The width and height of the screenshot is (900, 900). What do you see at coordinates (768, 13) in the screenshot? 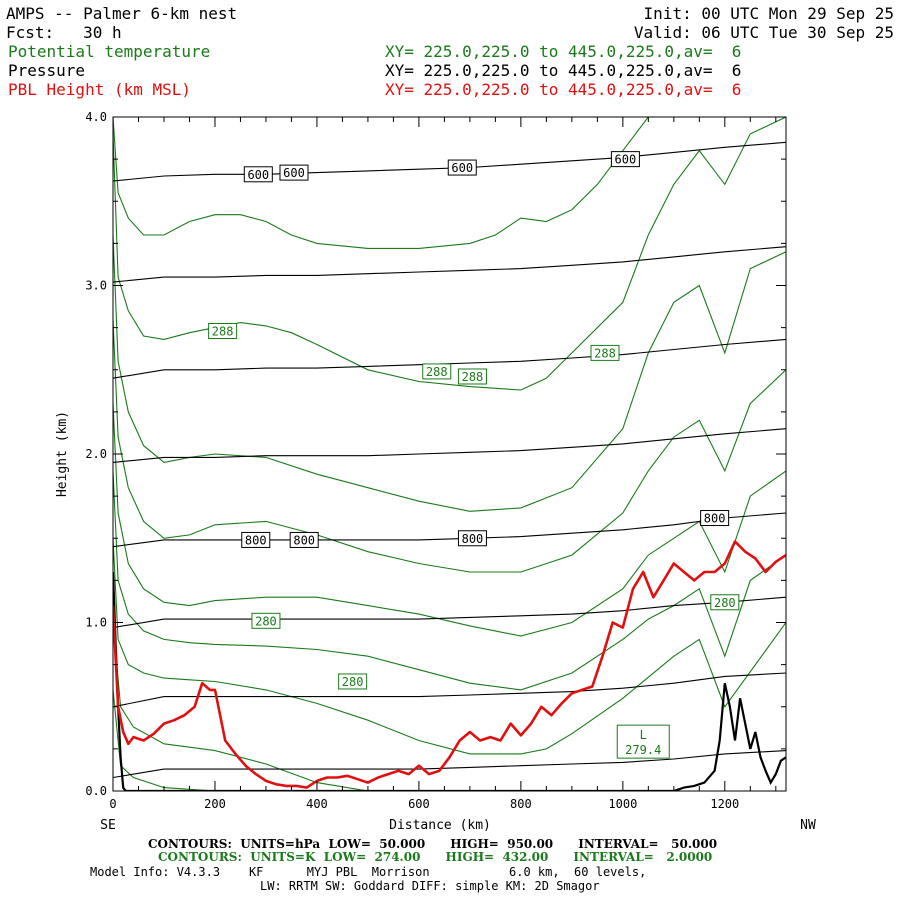
I see `init-time: Init: 00 UTC Mon 29 Sep 25` at bounding box center [768, 13].